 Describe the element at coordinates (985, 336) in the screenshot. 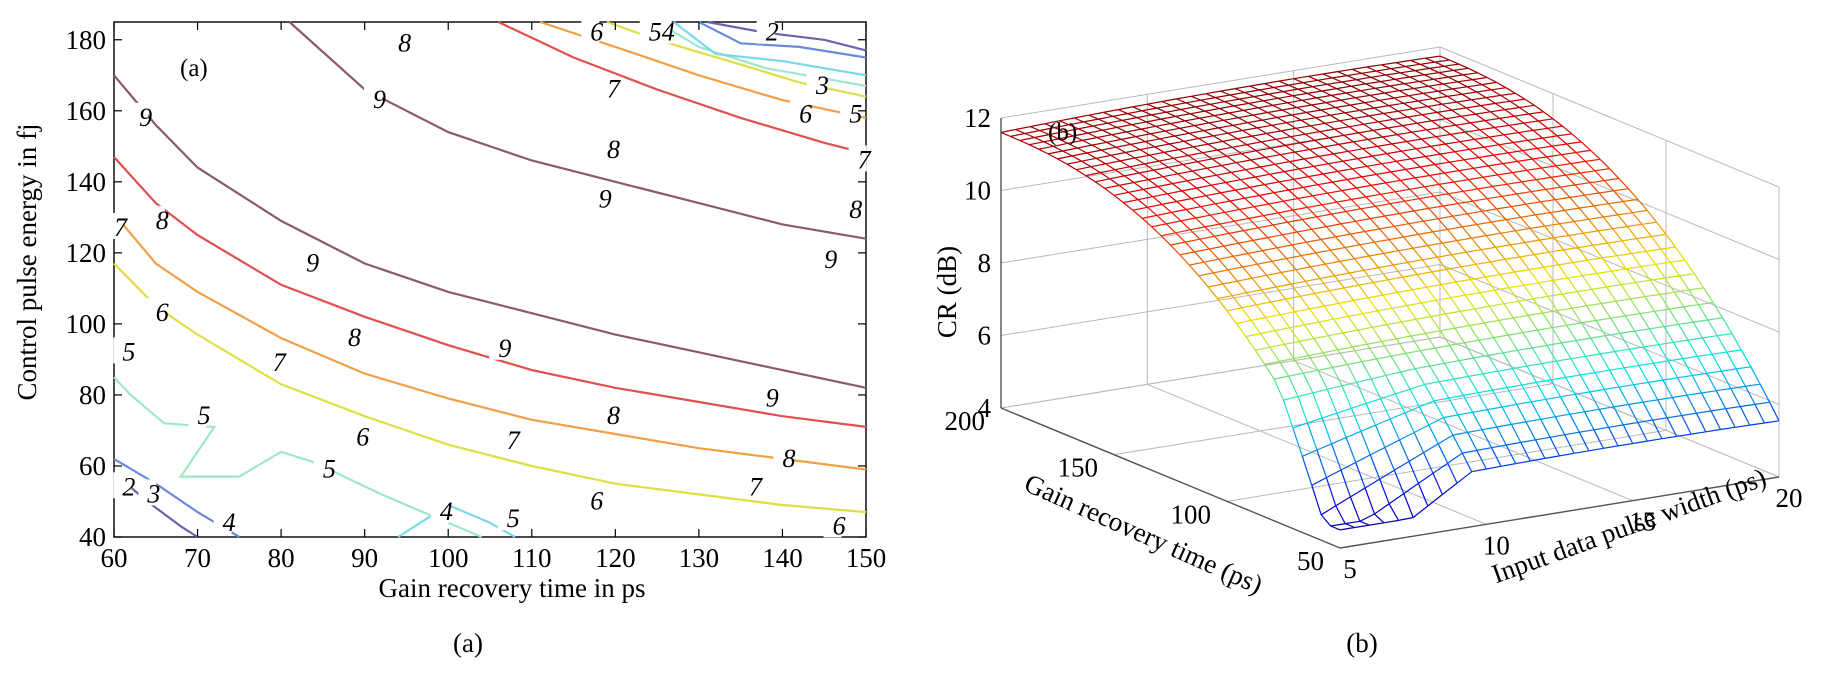

I see `z-tick-label: 6` at that location.